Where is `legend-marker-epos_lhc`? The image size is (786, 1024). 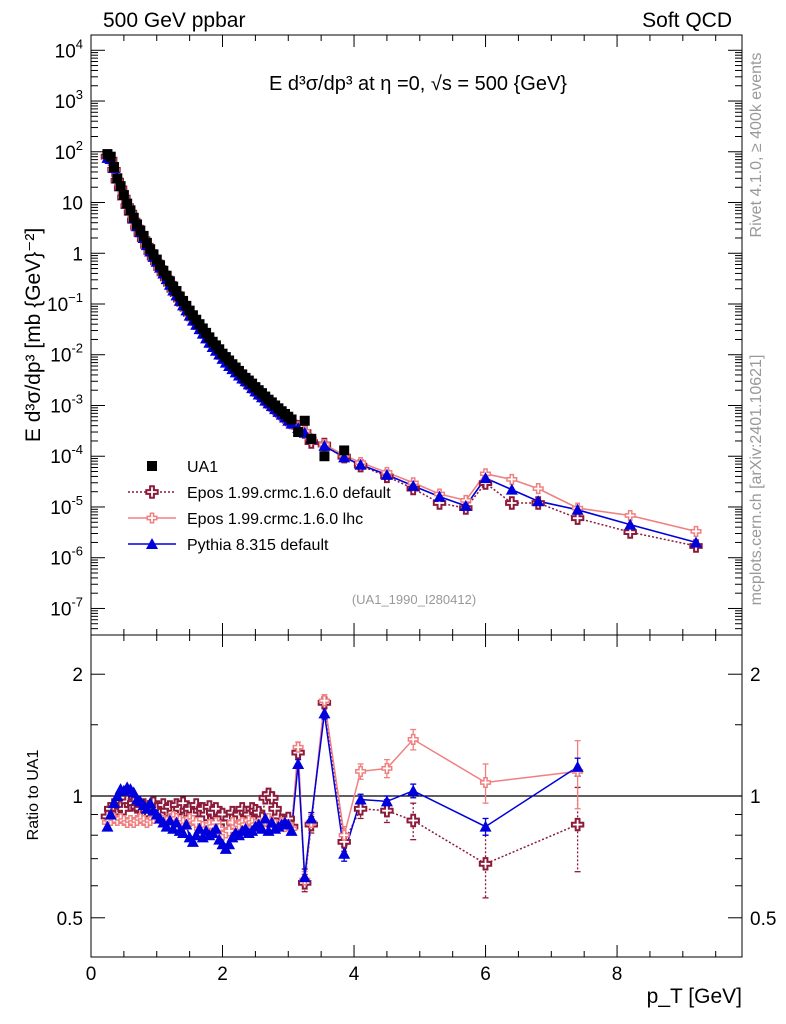
legend-marker-epos_lhc is located at coordinates (152, 518).